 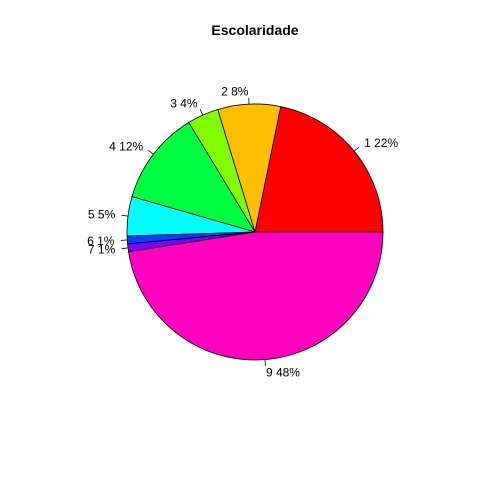 What do you see at coordinates (381, 143) in the screenshot?
I see `slice-label-1: 1 22%` at bounding box center [381, 143].